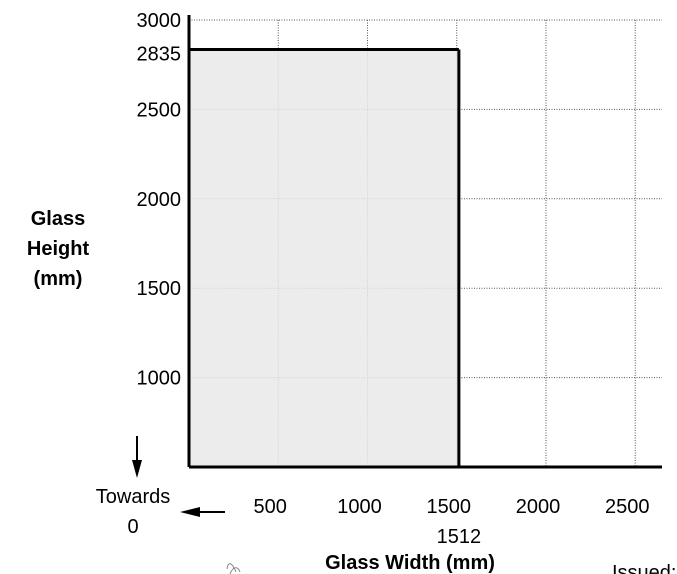 This screenshot has height=574, width=677. What do you see at coordinates (159, 21) in the screenshot?
I see `y-tick-label: 3000` at bounding box center [159, 21].